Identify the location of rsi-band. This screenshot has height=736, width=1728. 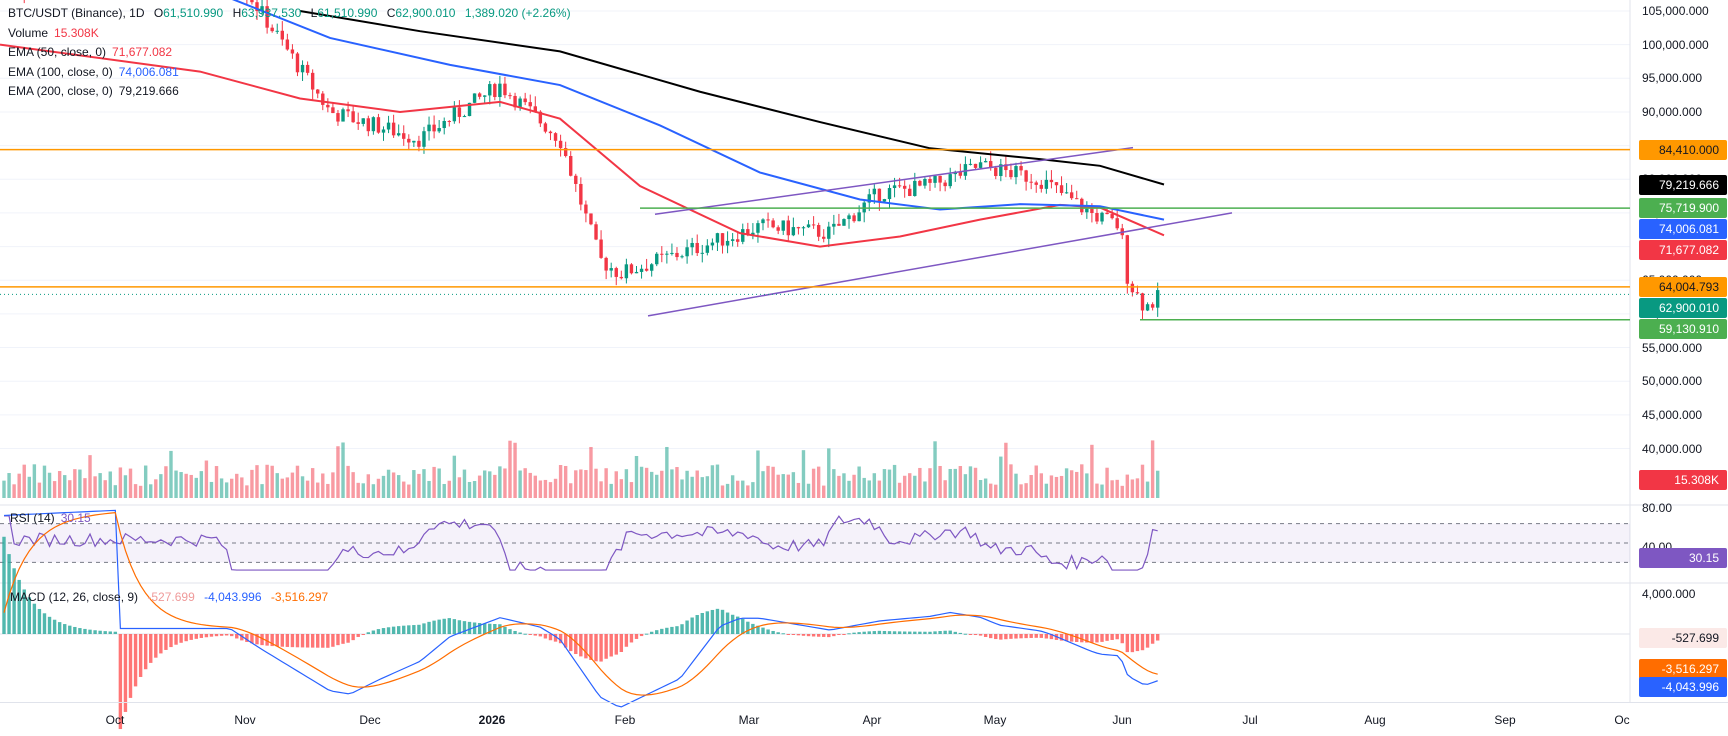
(815, 543).